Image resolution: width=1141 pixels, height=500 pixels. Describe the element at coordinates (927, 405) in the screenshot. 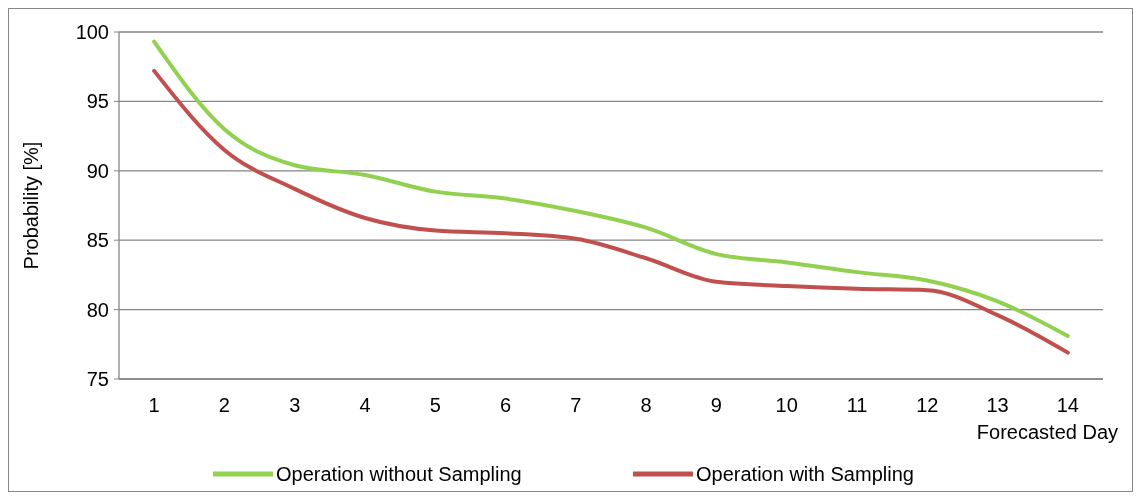

I see `x-tick-label: 12` at that location.